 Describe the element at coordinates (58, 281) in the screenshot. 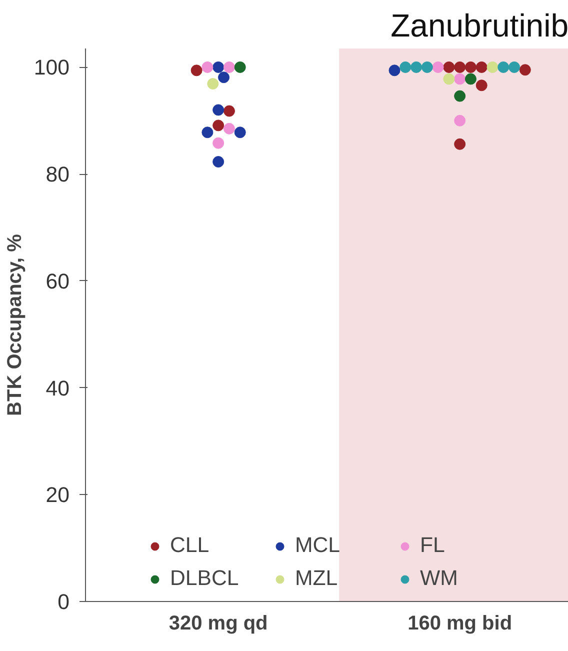

I see `y-tick-label: 60` at that location.